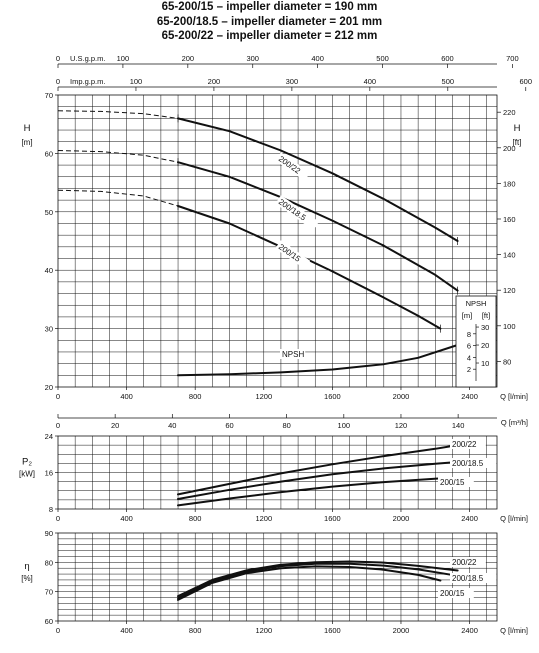  I want to click on efficiency-series-200-15-label-bg, so click(456, 593).